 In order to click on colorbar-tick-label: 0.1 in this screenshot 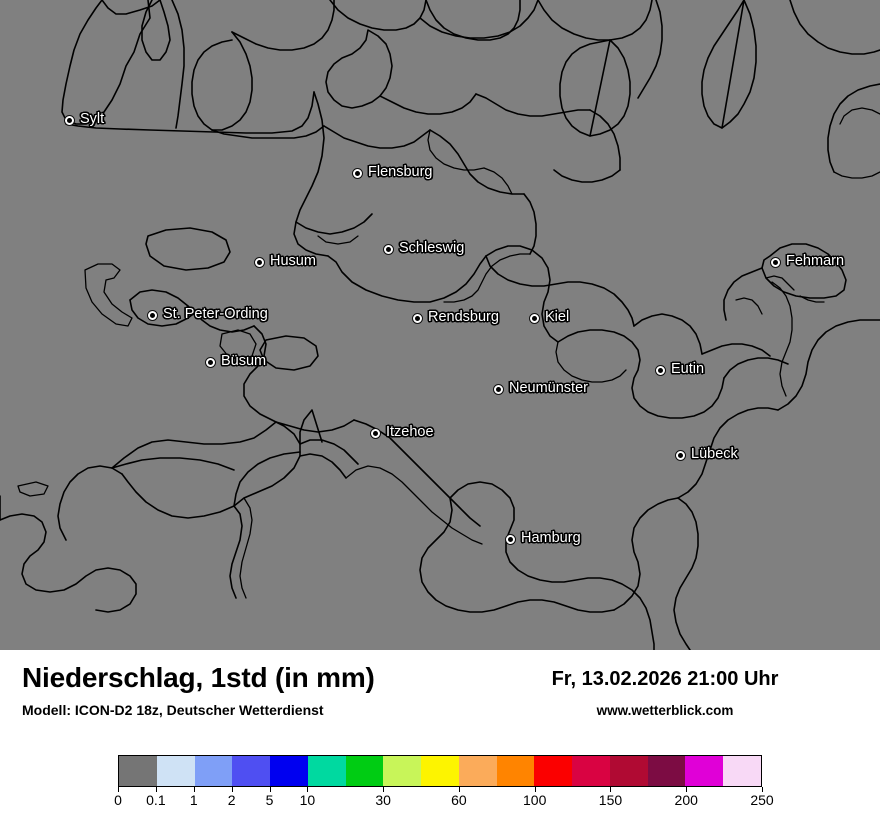, I will do `click(156, 800)`.